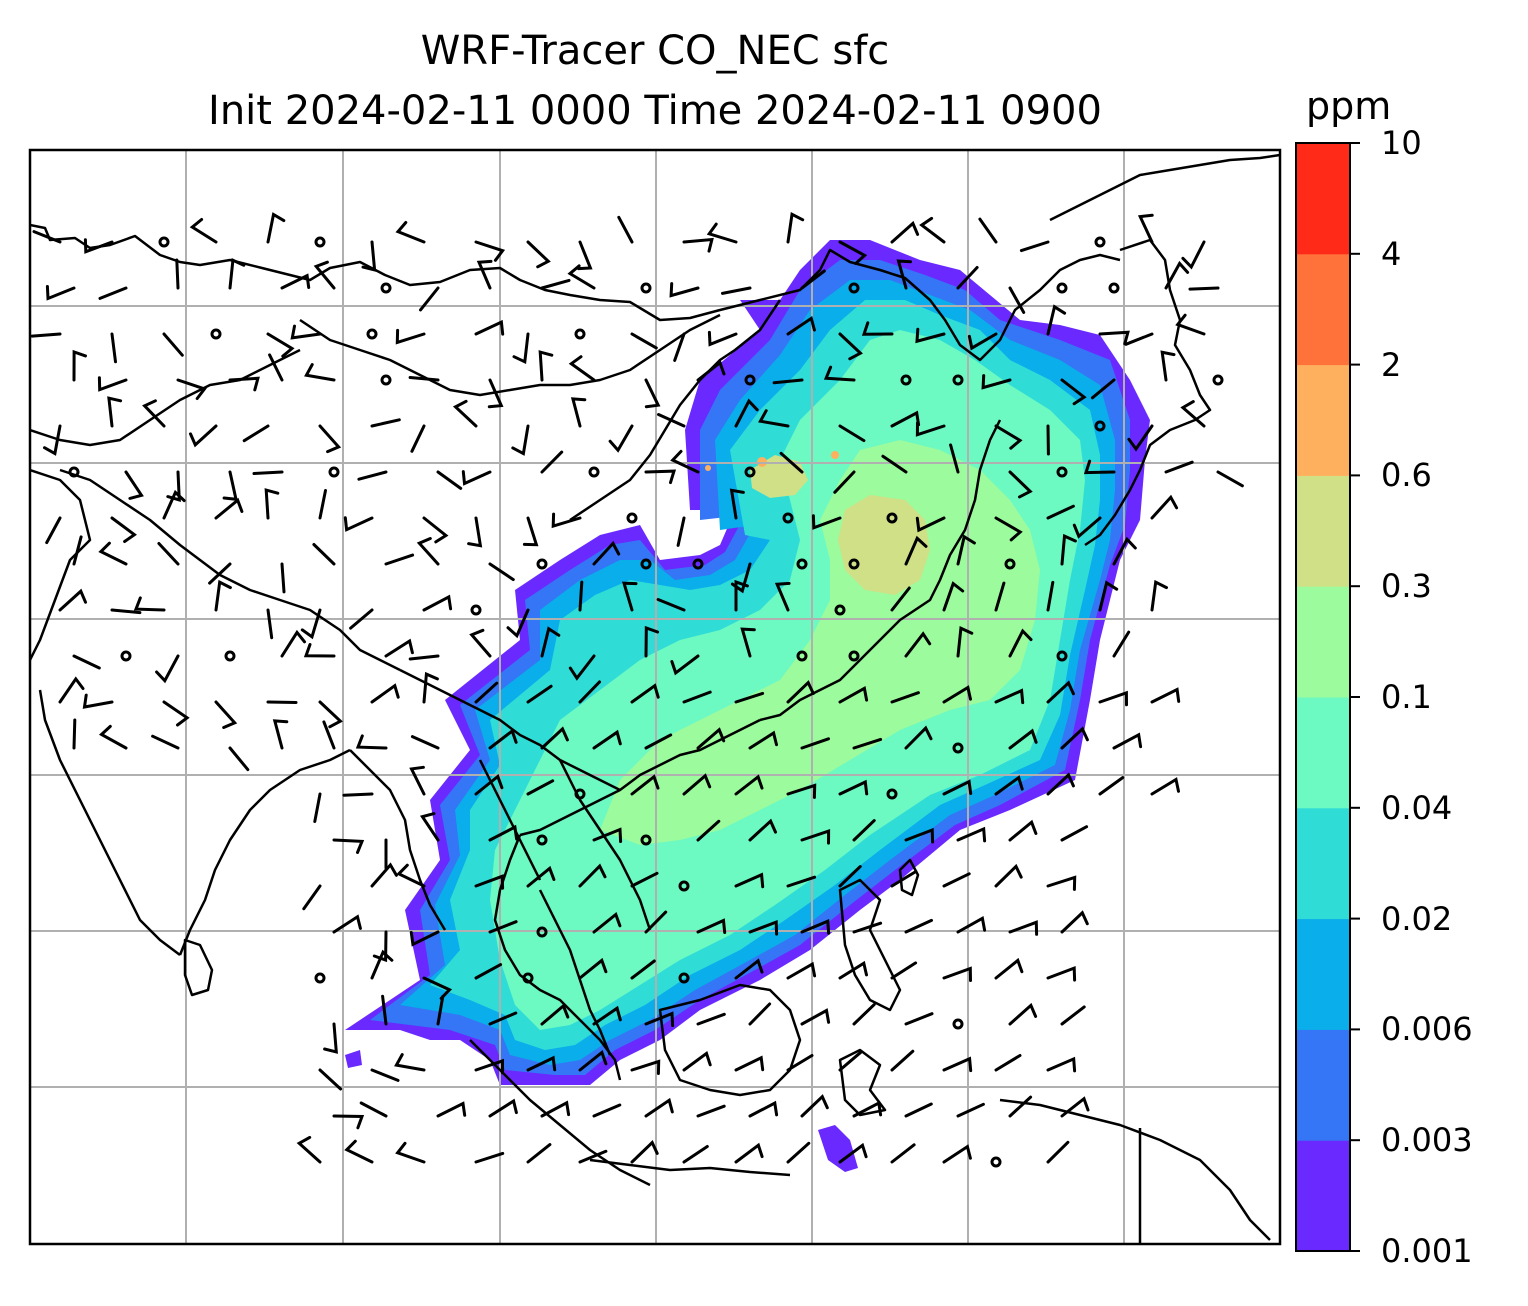 This screenshot has height=1306, width=1528. What do you see at coordinates (1417, 918) in the screenshot?
I see `colorbar-tick-label: 0.02` at bounding box center [1417, 918].